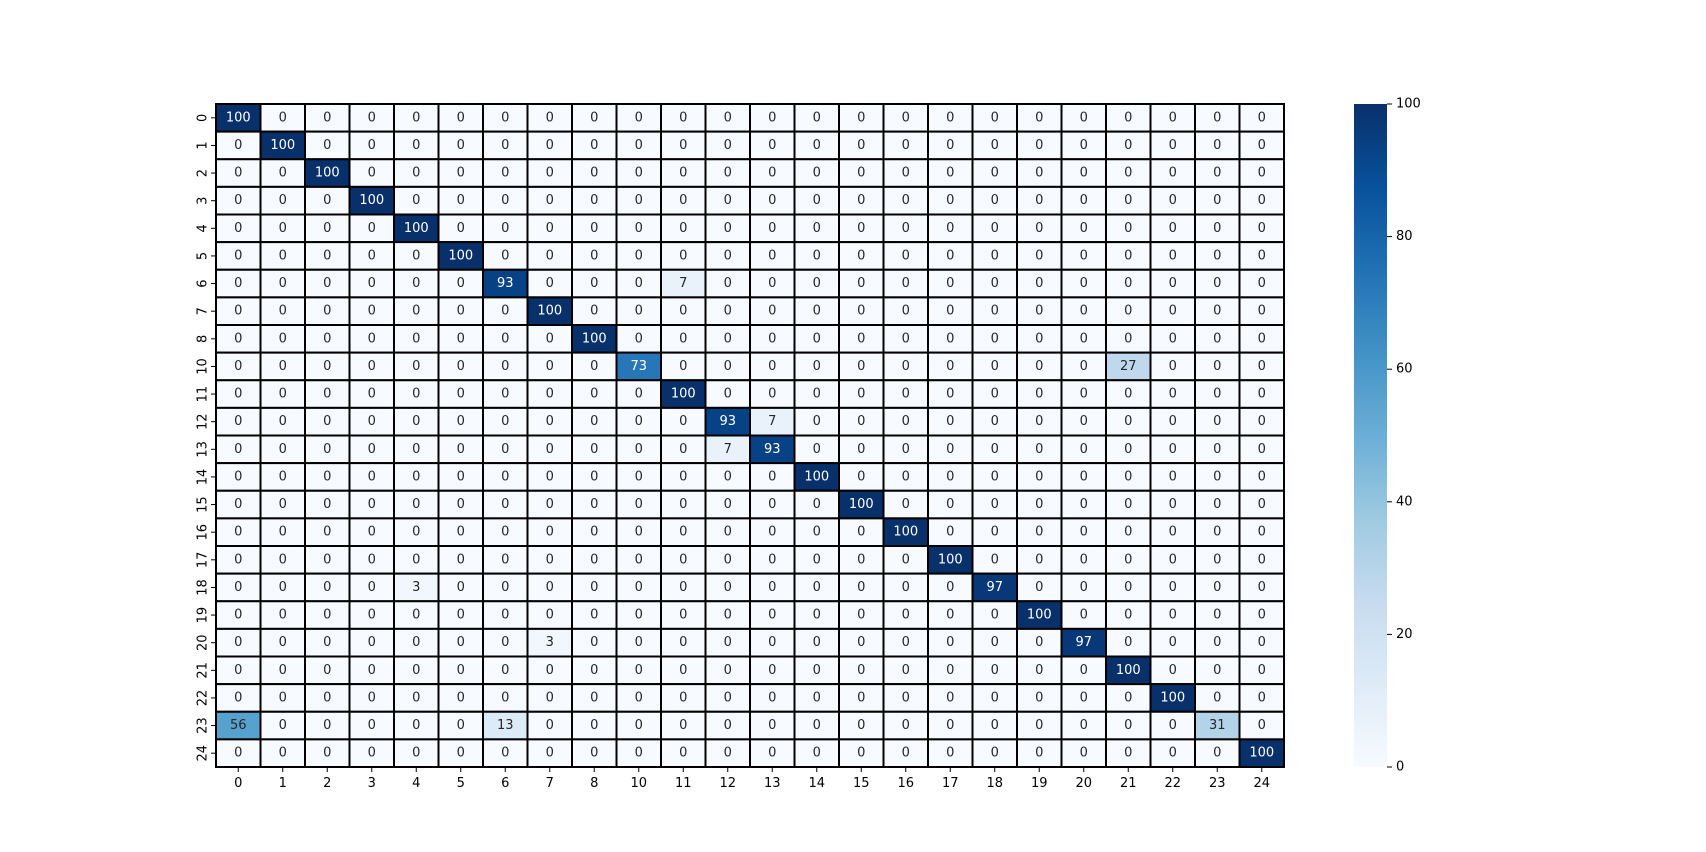  I want to click on y-tick-label: 7, so click(203, 311).